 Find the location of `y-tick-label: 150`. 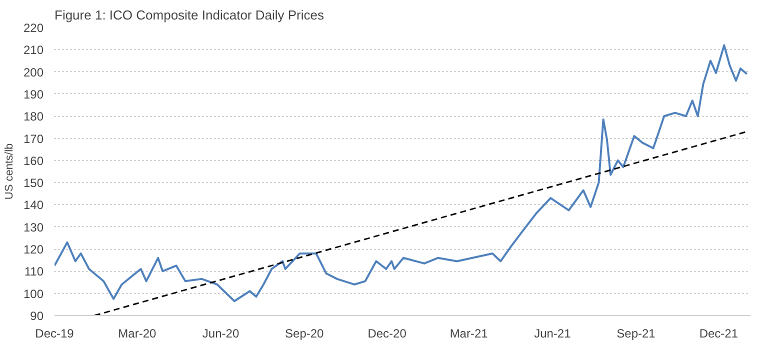

y-tick-label: 150 is located at coordinates (33, 183).